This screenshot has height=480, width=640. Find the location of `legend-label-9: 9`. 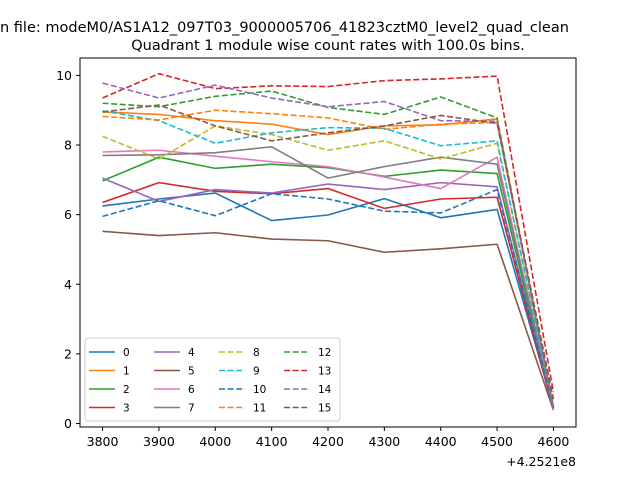

legend-label-9: 9 is located at coordinates (256, 372).